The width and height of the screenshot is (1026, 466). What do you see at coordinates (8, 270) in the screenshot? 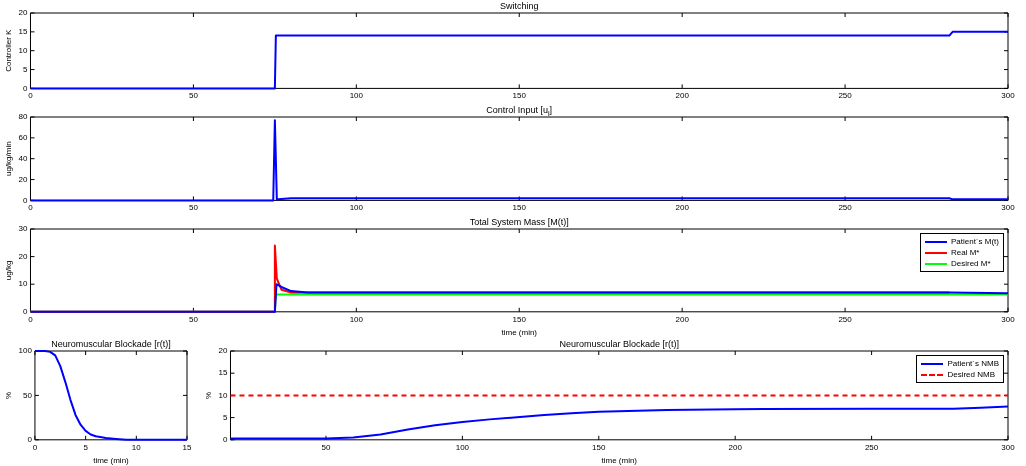
I see `y-axis-title: ug/kg` at bounding box center [8, 270].